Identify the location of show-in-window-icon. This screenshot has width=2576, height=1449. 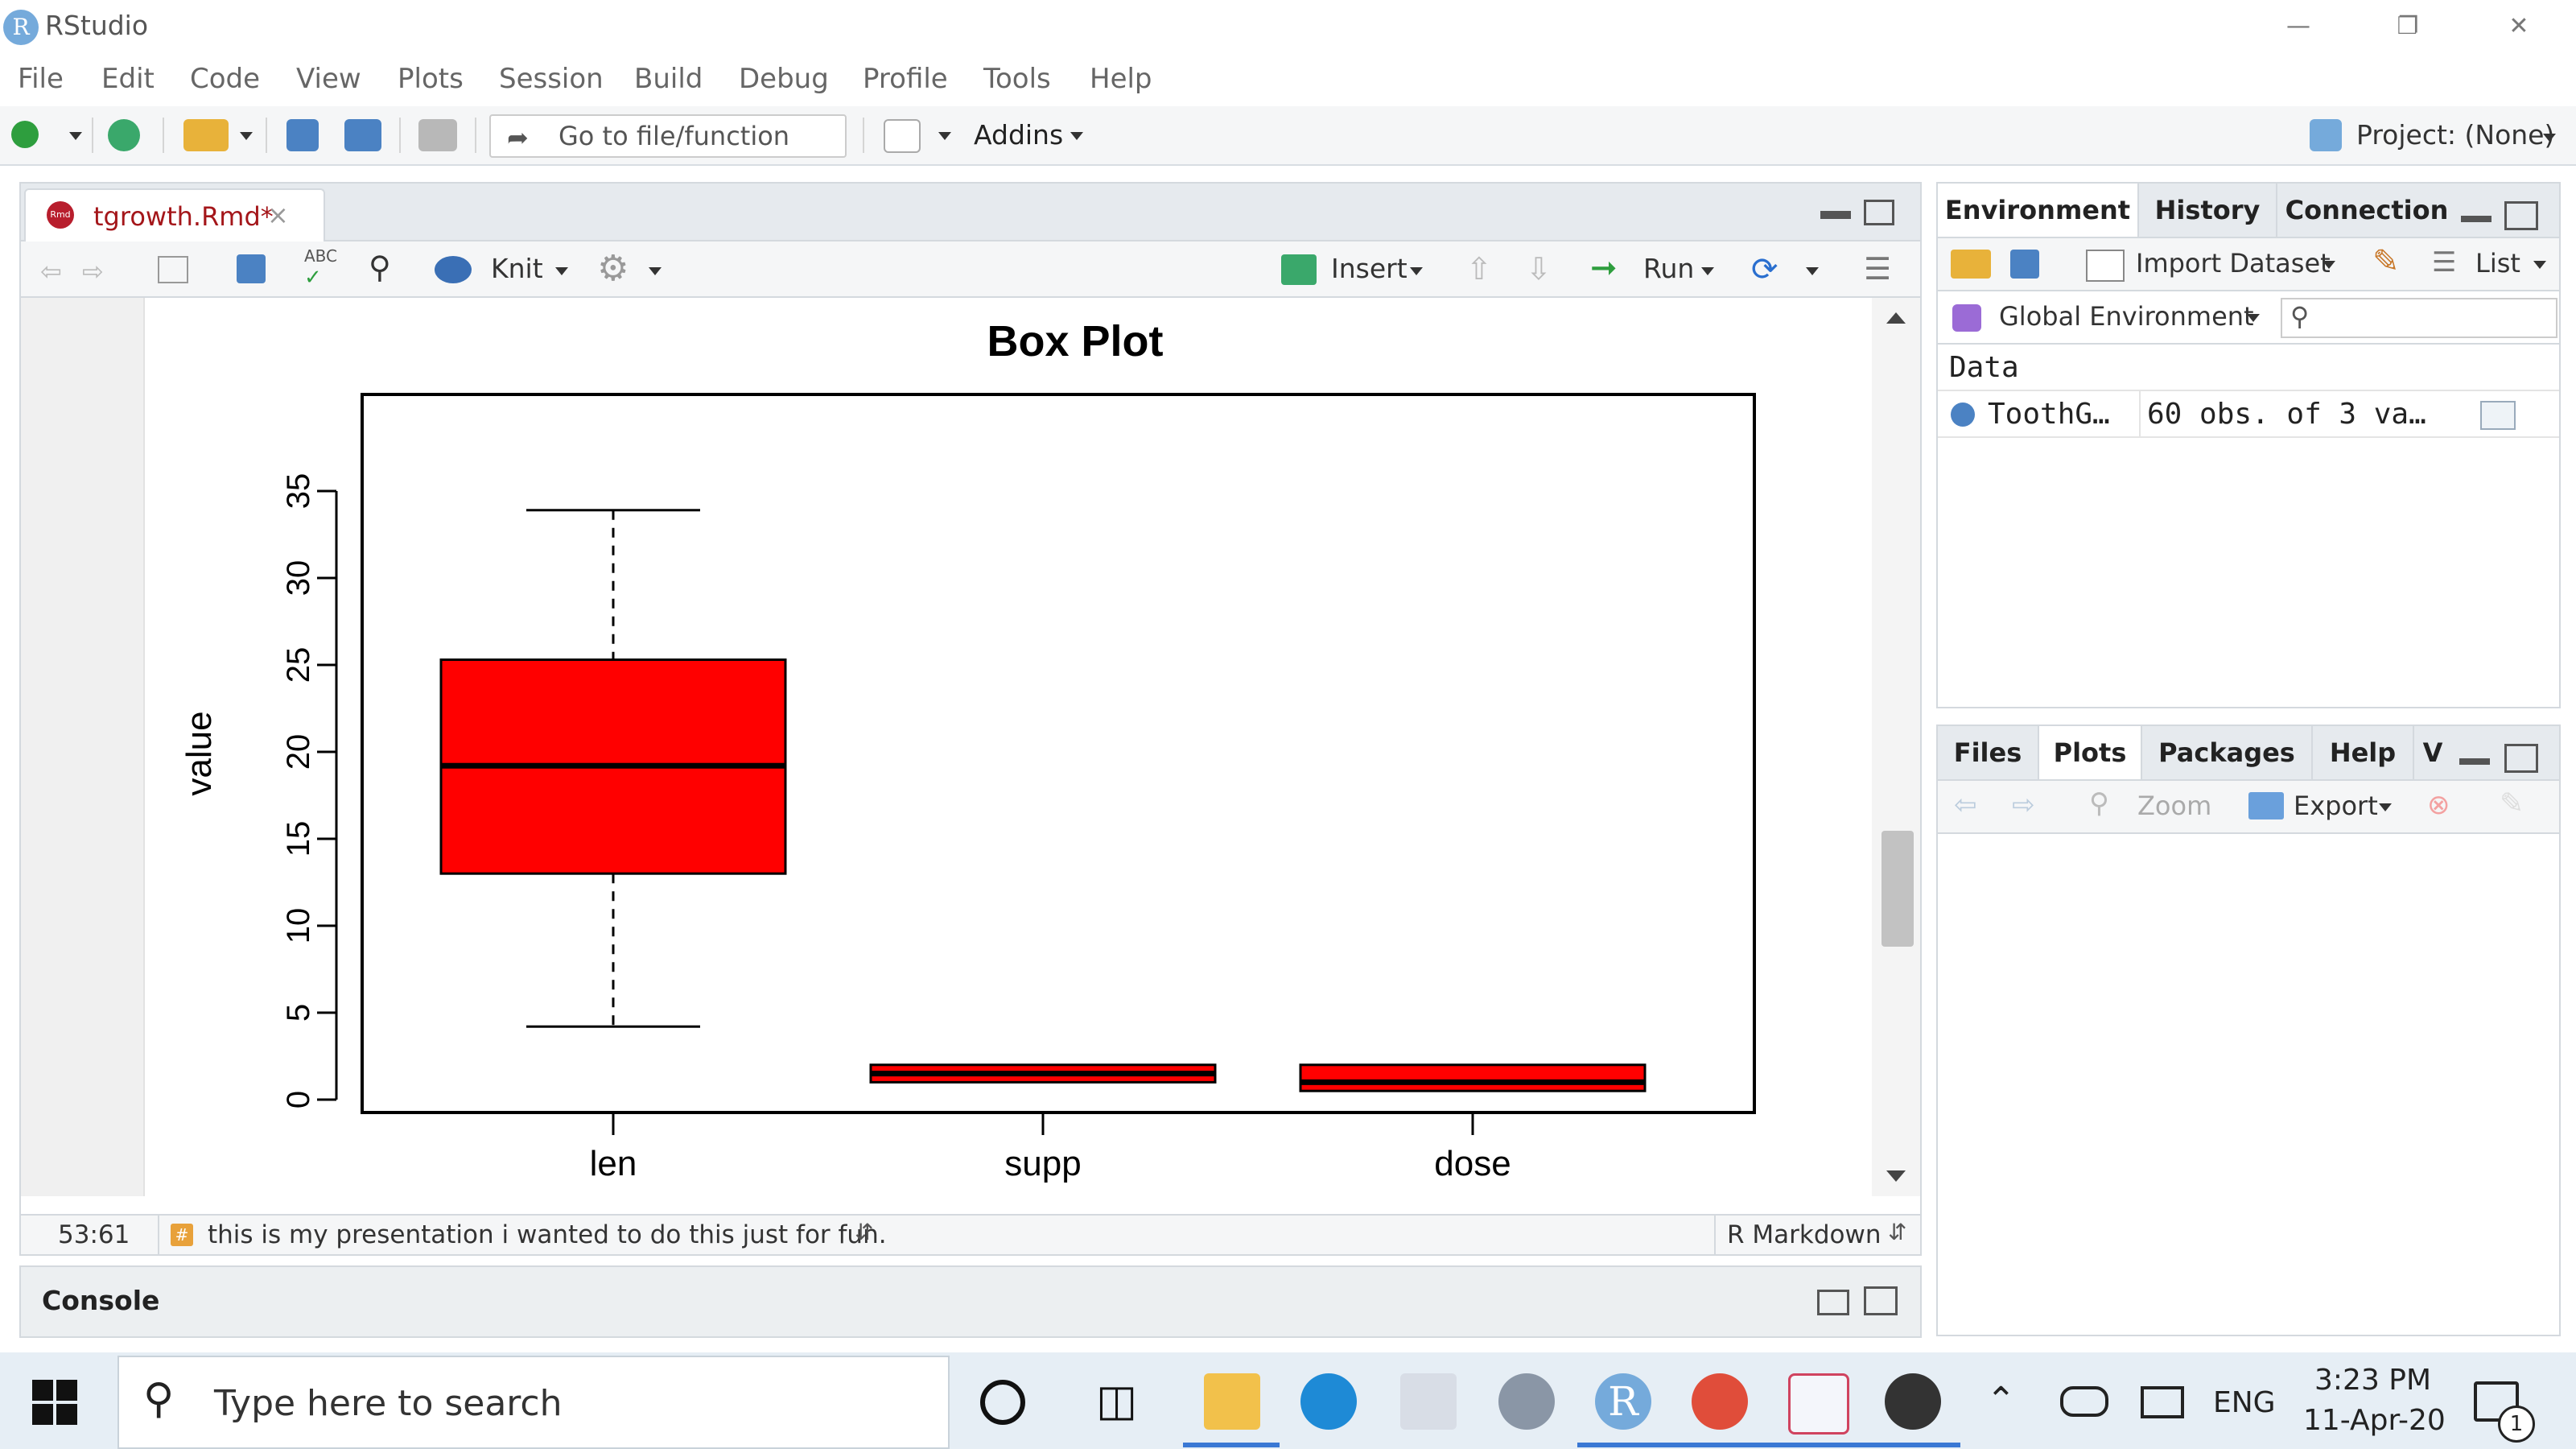
(173, 269).